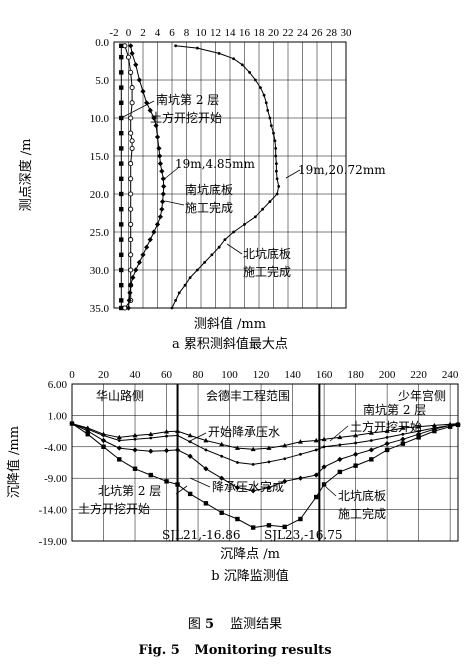  I want to click on chart-a-annotation: 19m,20.72mm, so click(342, 170).